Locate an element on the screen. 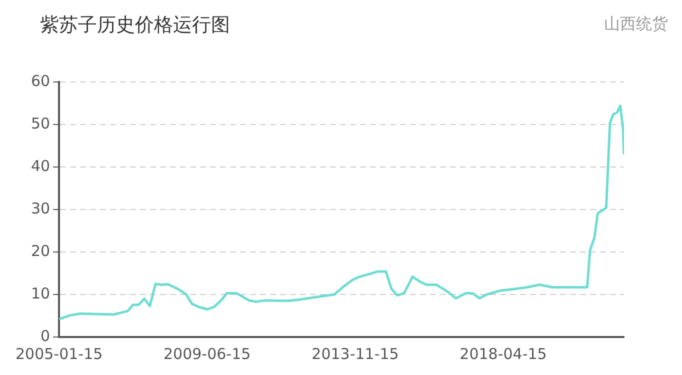 This screenshot has height=375, width=682. y-tick-label: 30 is located at coordinates (40, 208).